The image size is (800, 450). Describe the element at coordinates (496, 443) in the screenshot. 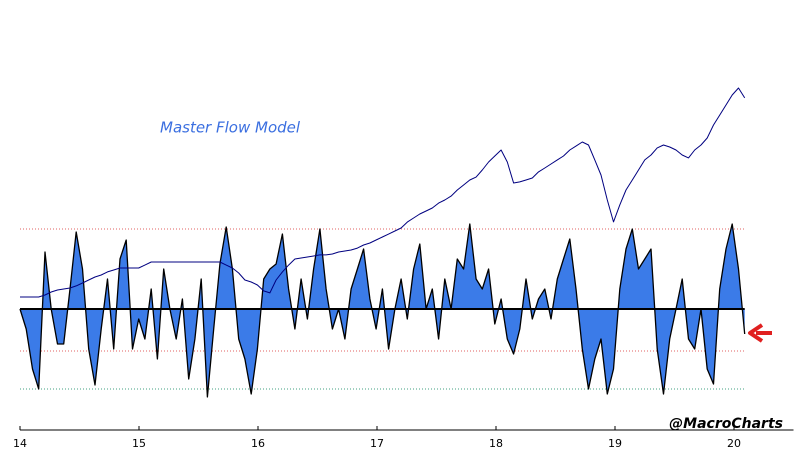

I see `x-tick-label: 18` at that location.